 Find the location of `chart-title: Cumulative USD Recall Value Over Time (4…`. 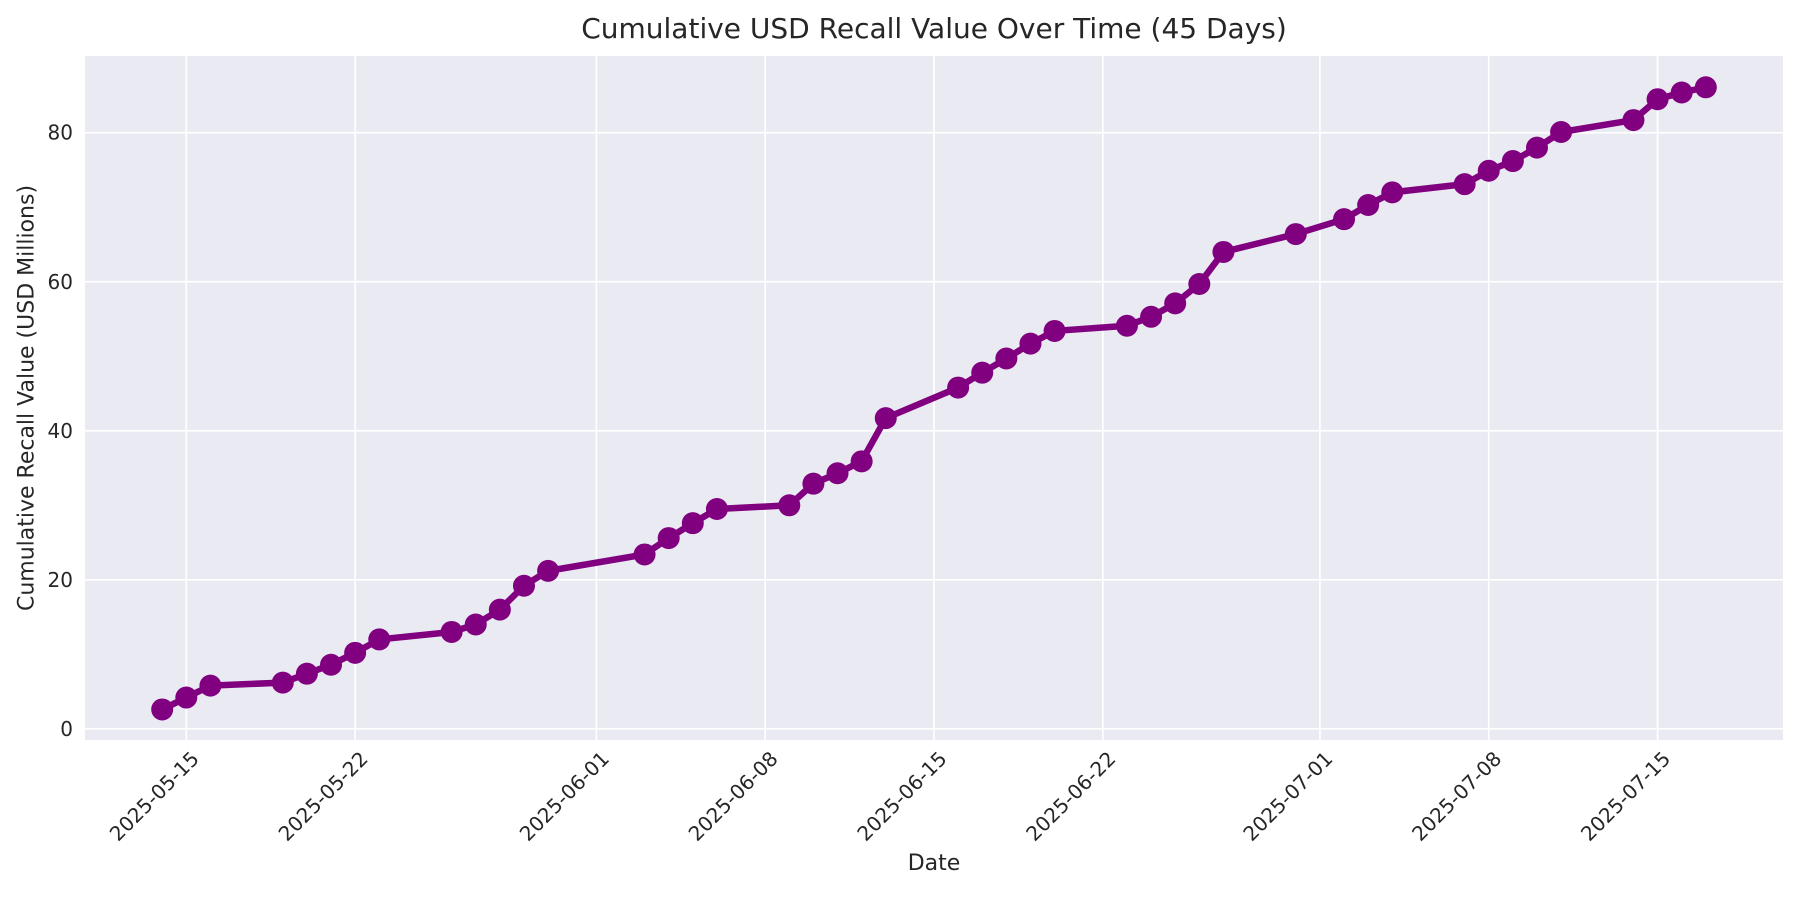

chart-title: Cumulative USD Recall Value Over Time (4… is located at coordinates (934, 28).